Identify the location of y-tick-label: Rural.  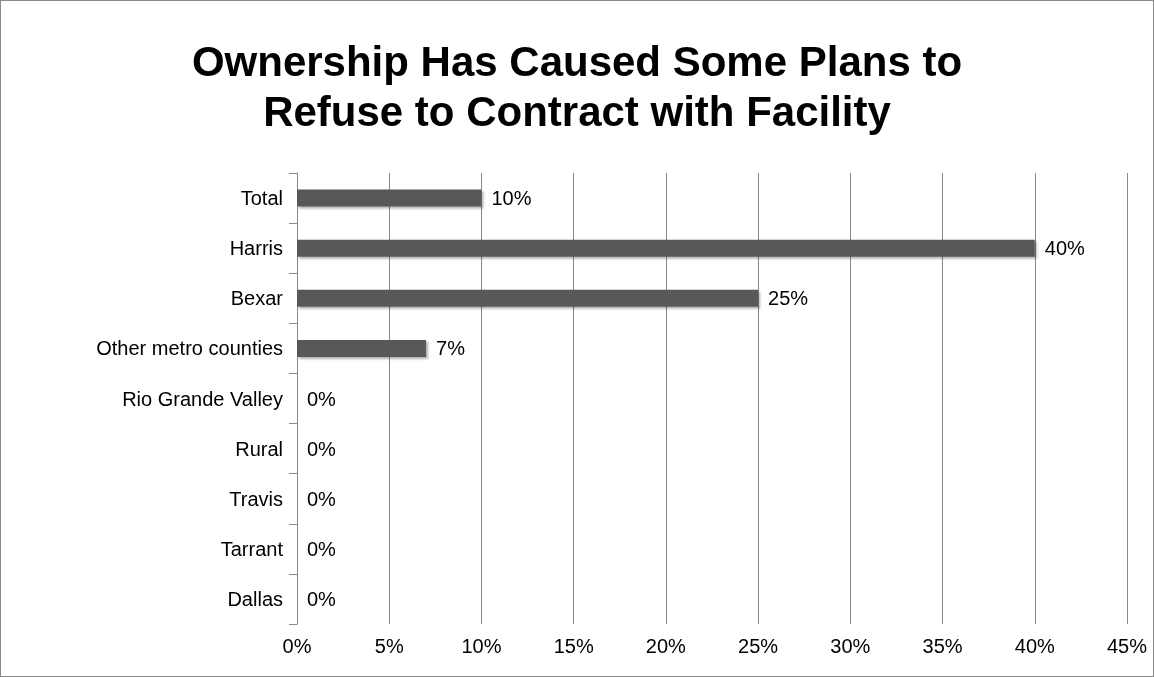
(259, 448).